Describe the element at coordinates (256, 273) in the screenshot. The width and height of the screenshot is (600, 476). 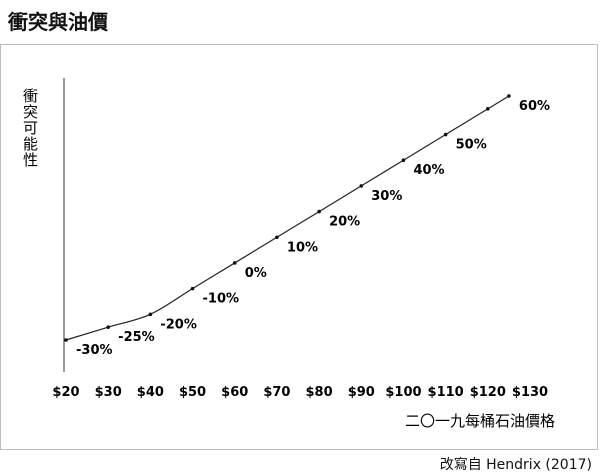
I see `data-label: 0%` at that location.